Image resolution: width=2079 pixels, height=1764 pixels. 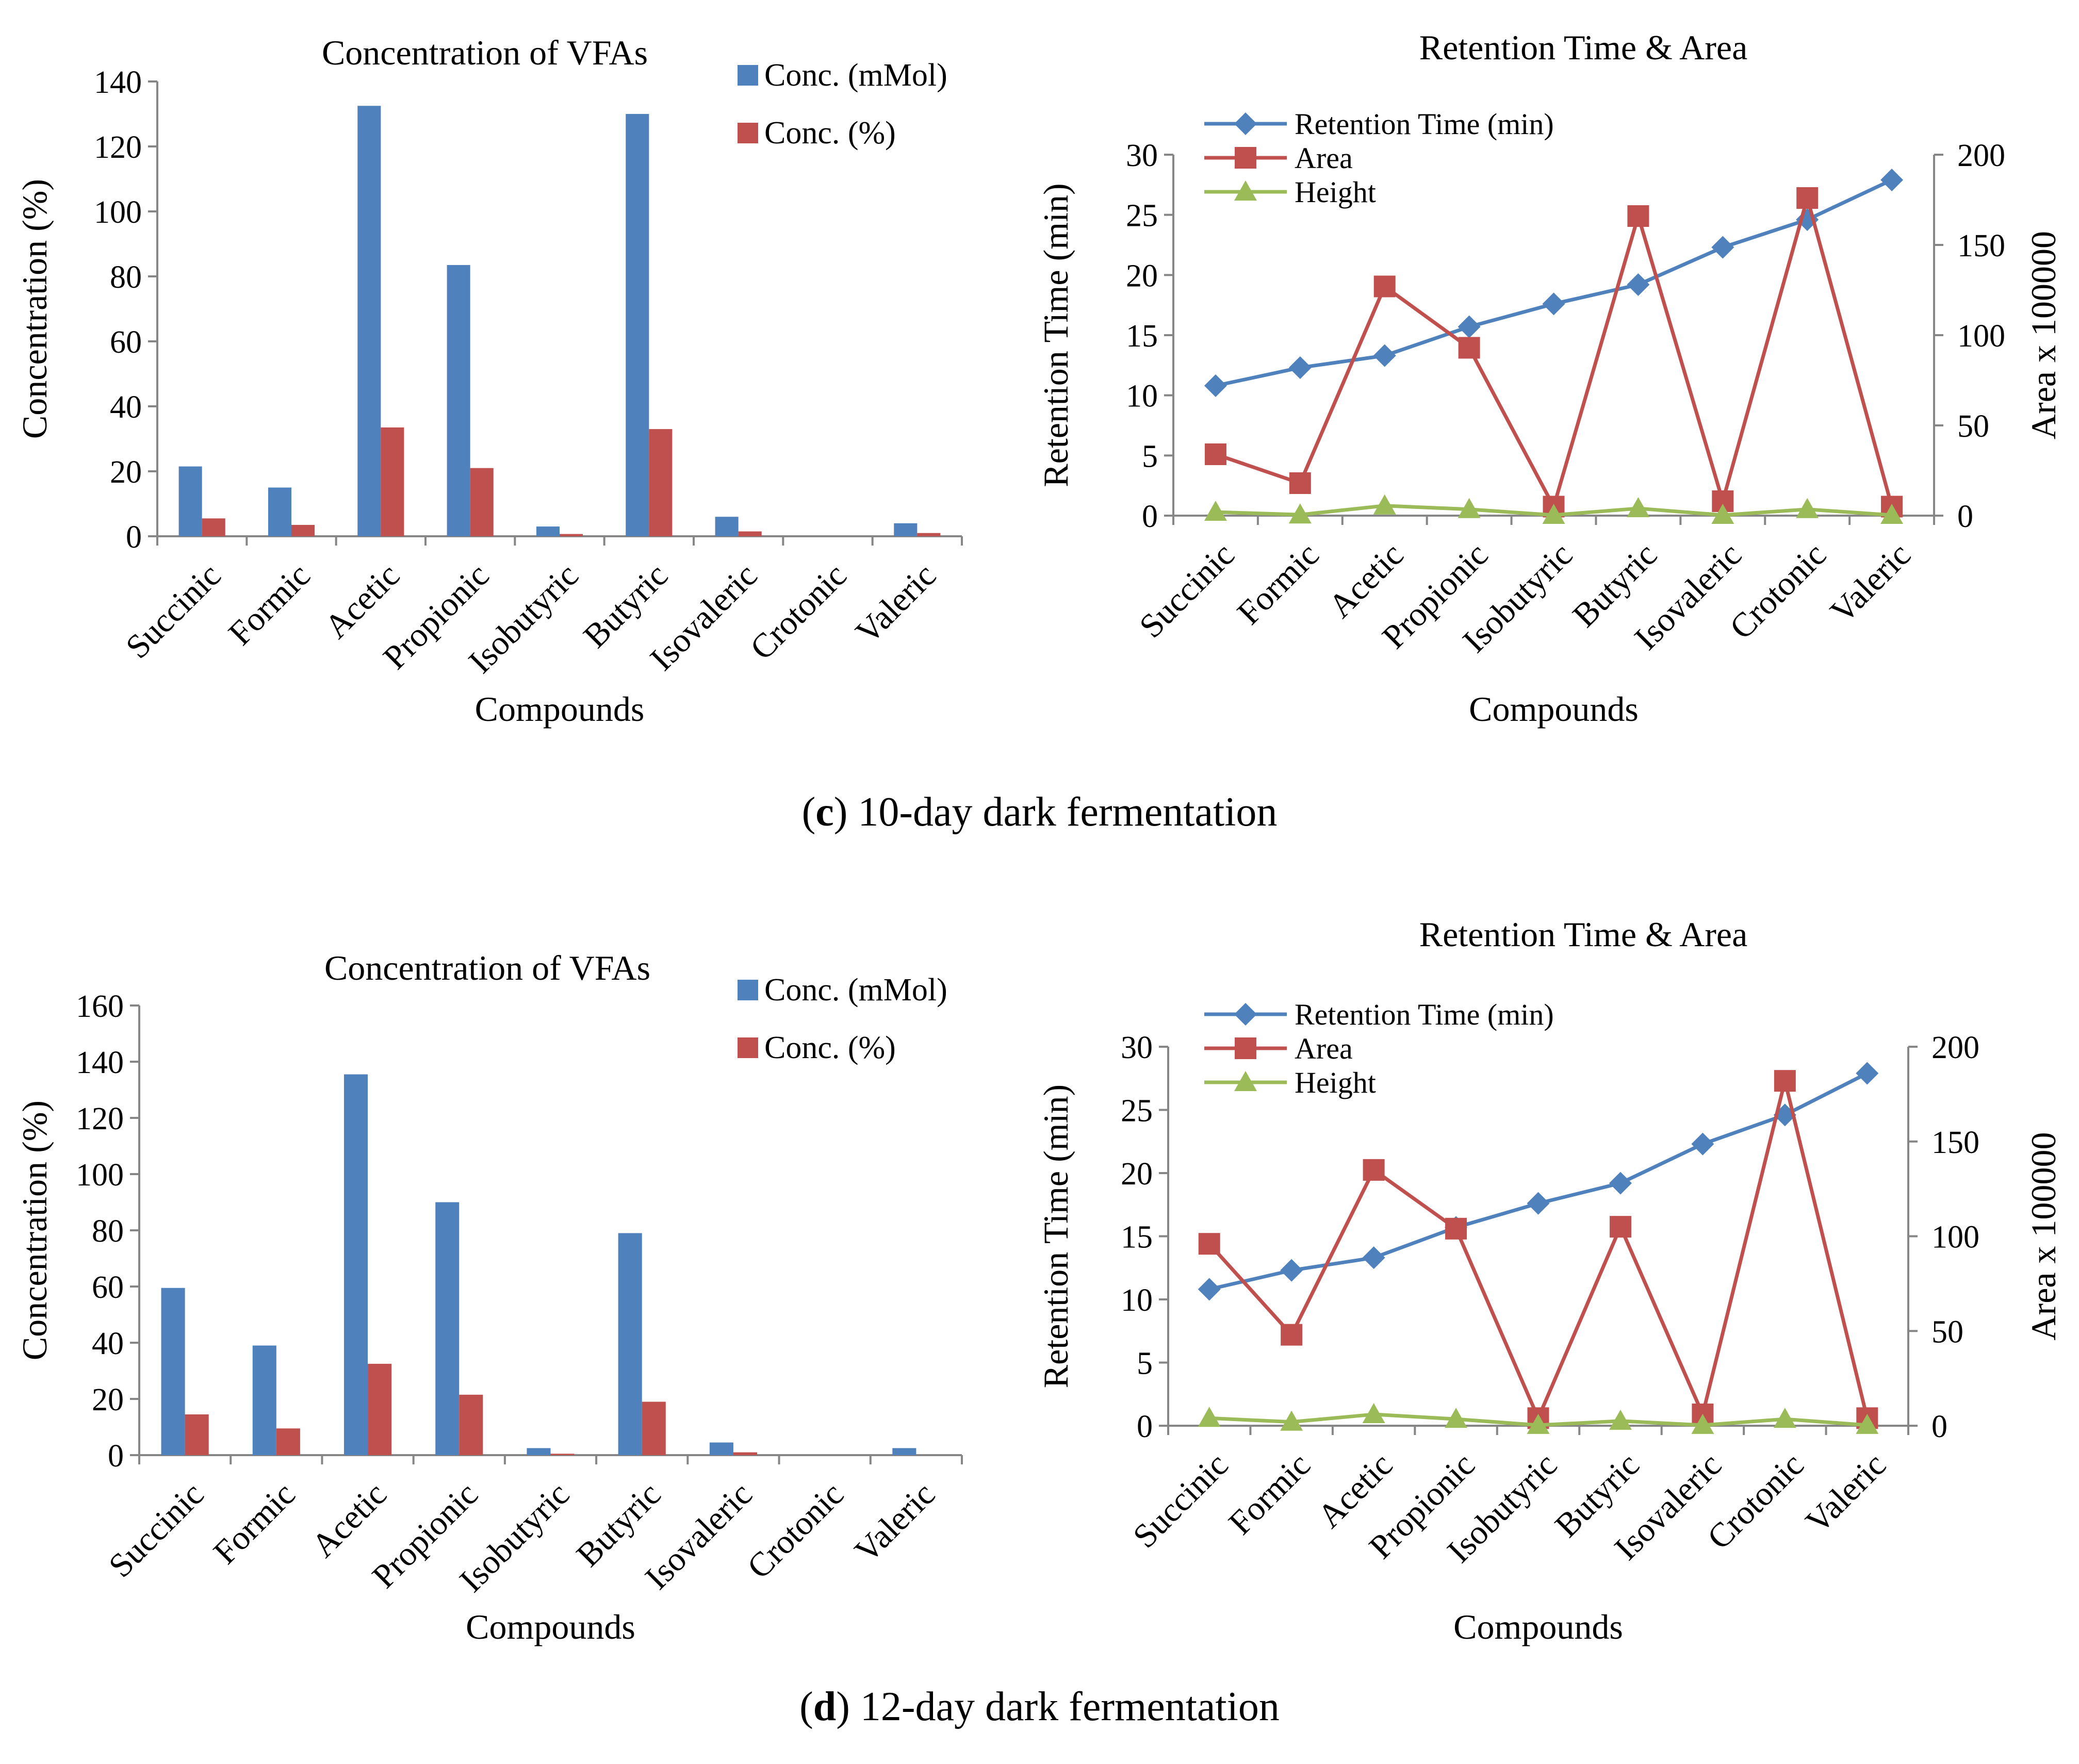 I want to click on y2-tick-label: 100, so click(x=1955, y=1237).